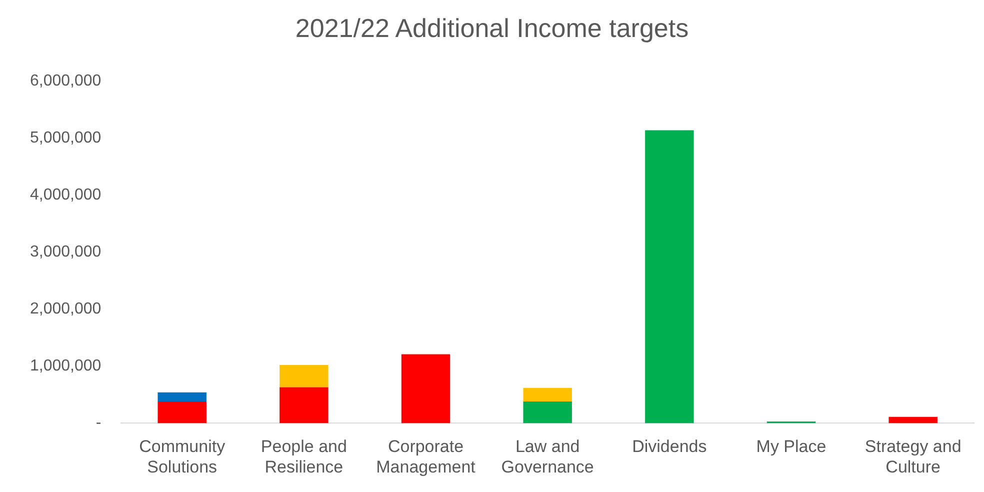  I want to click on x-tick-label: People and Resilience, so click(303, 456).